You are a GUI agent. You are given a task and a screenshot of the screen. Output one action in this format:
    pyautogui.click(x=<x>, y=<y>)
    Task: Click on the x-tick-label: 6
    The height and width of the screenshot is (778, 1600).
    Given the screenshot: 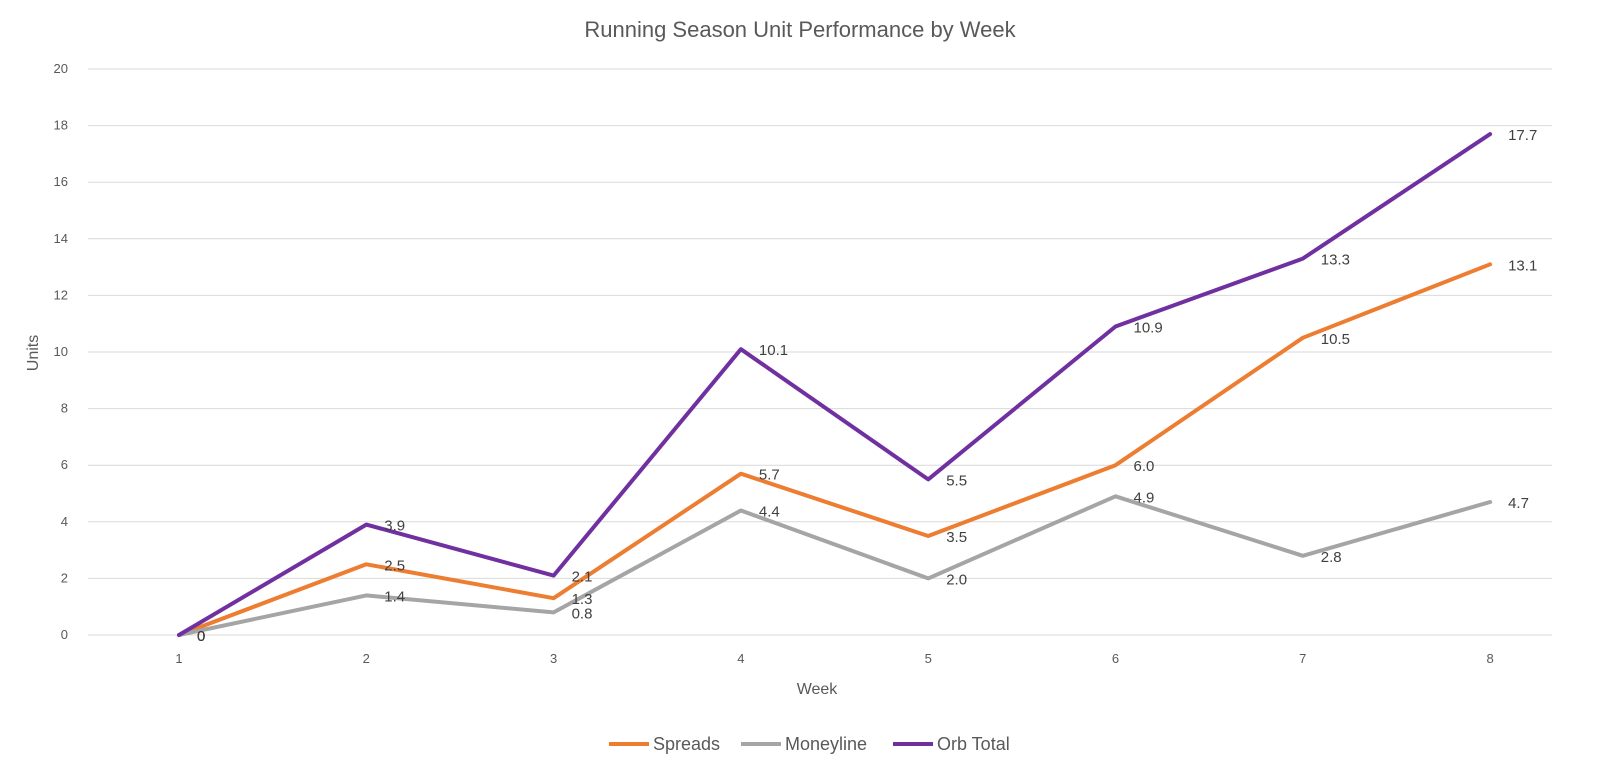 What is the action you would take?
    pyautogui.click(x=1115, y=658)
    